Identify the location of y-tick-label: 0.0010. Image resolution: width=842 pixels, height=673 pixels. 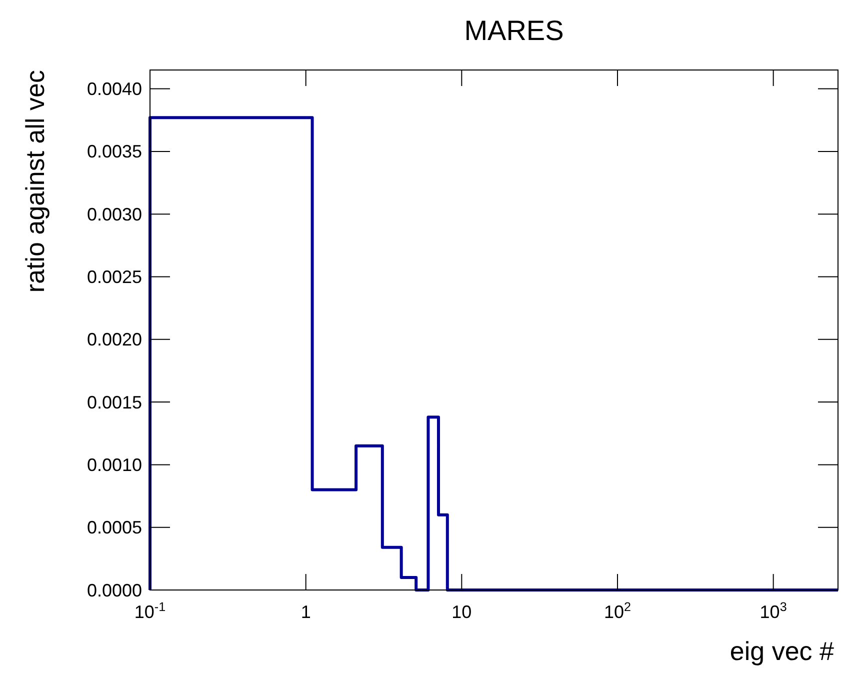
(114, 465).